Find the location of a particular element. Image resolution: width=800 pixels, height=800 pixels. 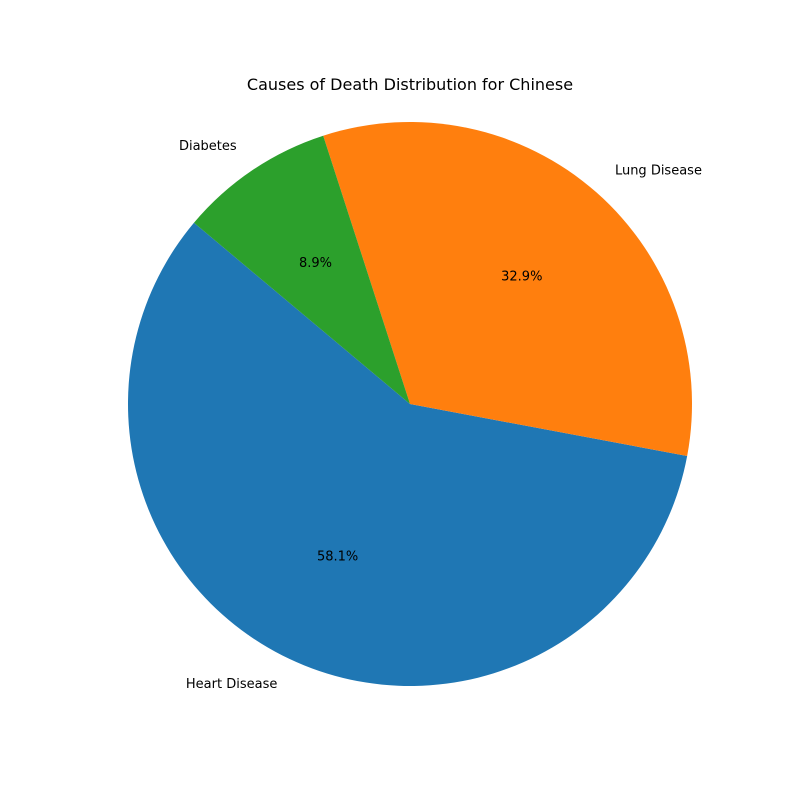

slice-label-diabetes: Diabetes is located at coordinates (208, 146).